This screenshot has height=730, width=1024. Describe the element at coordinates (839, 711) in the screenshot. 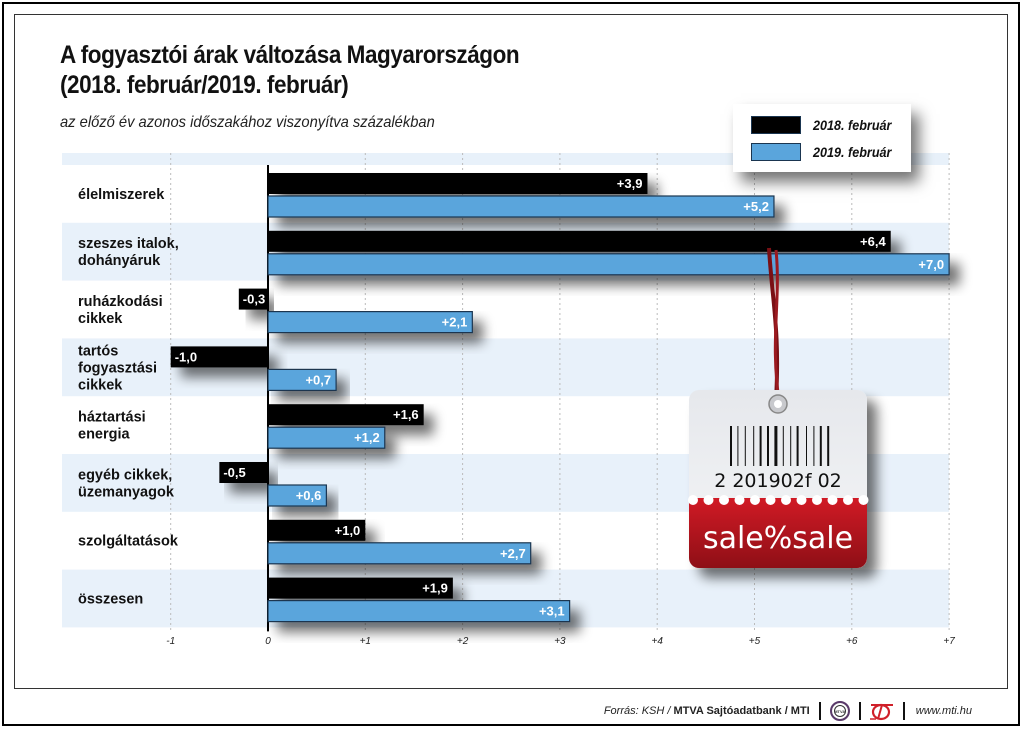

I see `mtva-logo-icon: MTVA` at that location.